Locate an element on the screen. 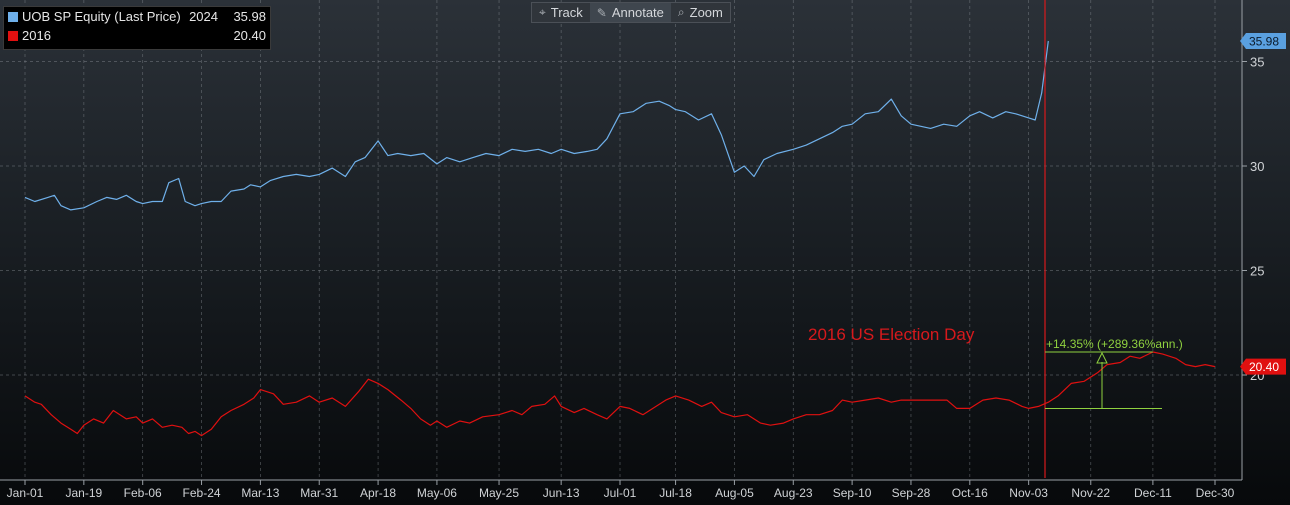 This screenshot has height=505, width=1290. x-tick-label: Nov-03 is located at coordinates (1028, 493).